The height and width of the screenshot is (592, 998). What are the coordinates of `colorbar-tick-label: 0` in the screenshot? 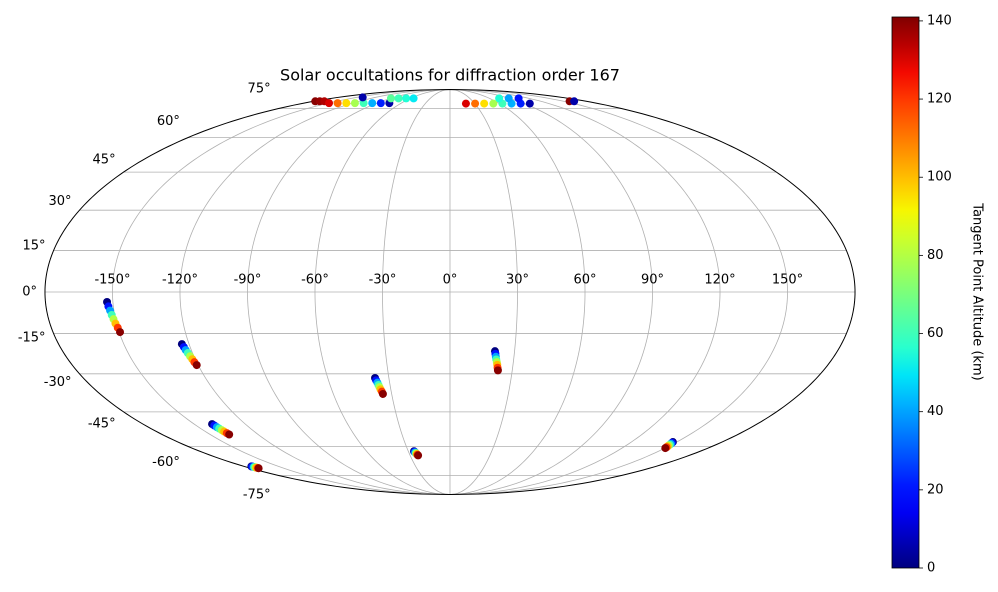 It's located at (931, 568).